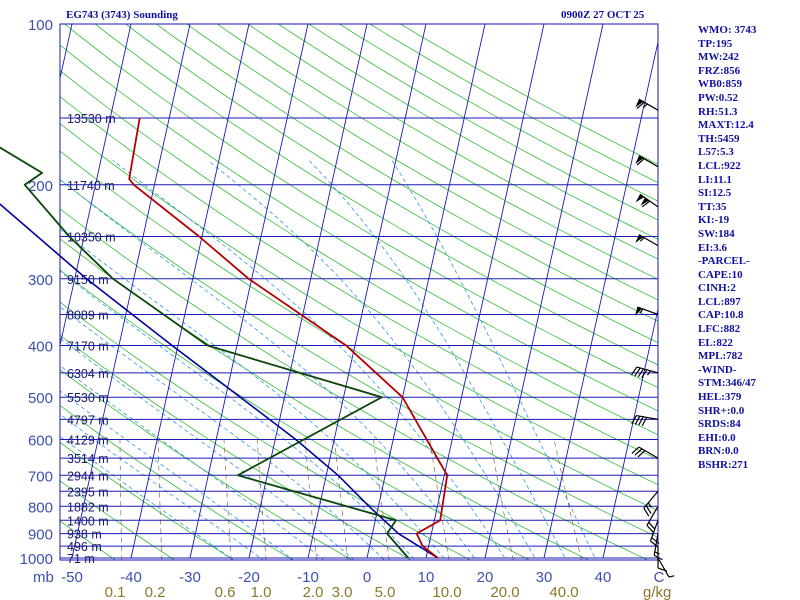  I want to click on pressure-label: 900, so click(40, 535).